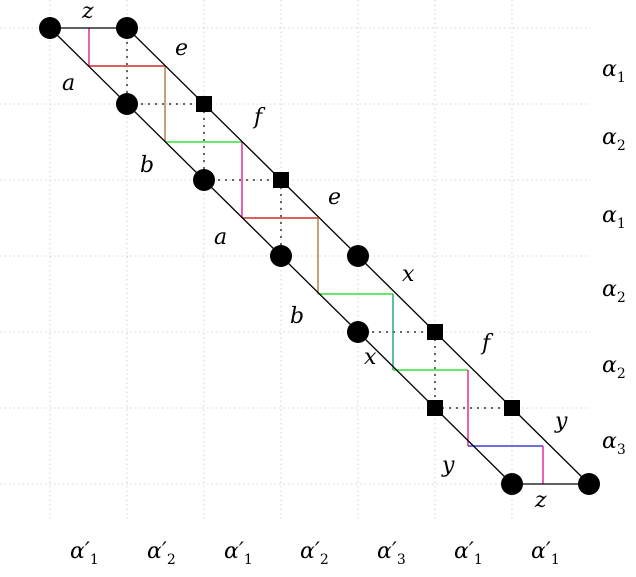  What do you see at coordinates (614, 443) in the screenshot?
I see `row-label: α3` at bounding box center [614, 443].